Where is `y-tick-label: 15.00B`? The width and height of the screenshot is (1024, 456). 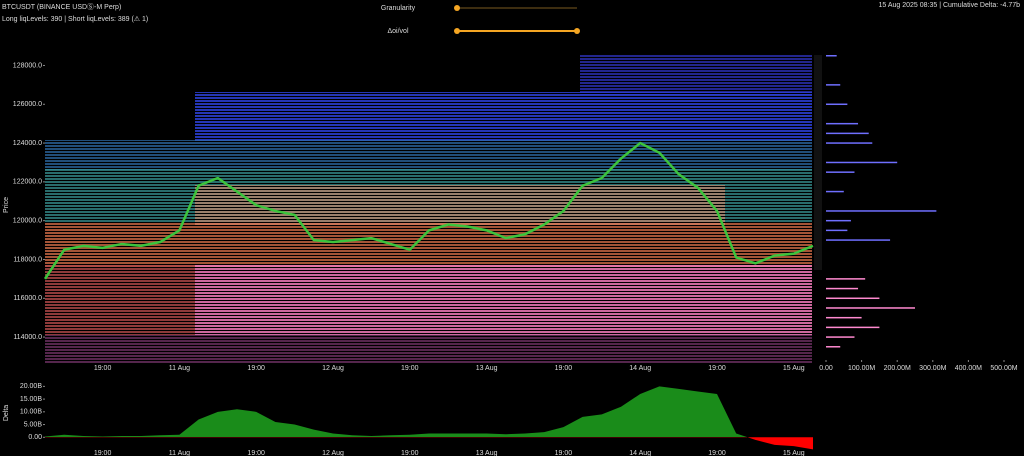
y-tick-label: 15.00B is located at coordinates (31, 399).